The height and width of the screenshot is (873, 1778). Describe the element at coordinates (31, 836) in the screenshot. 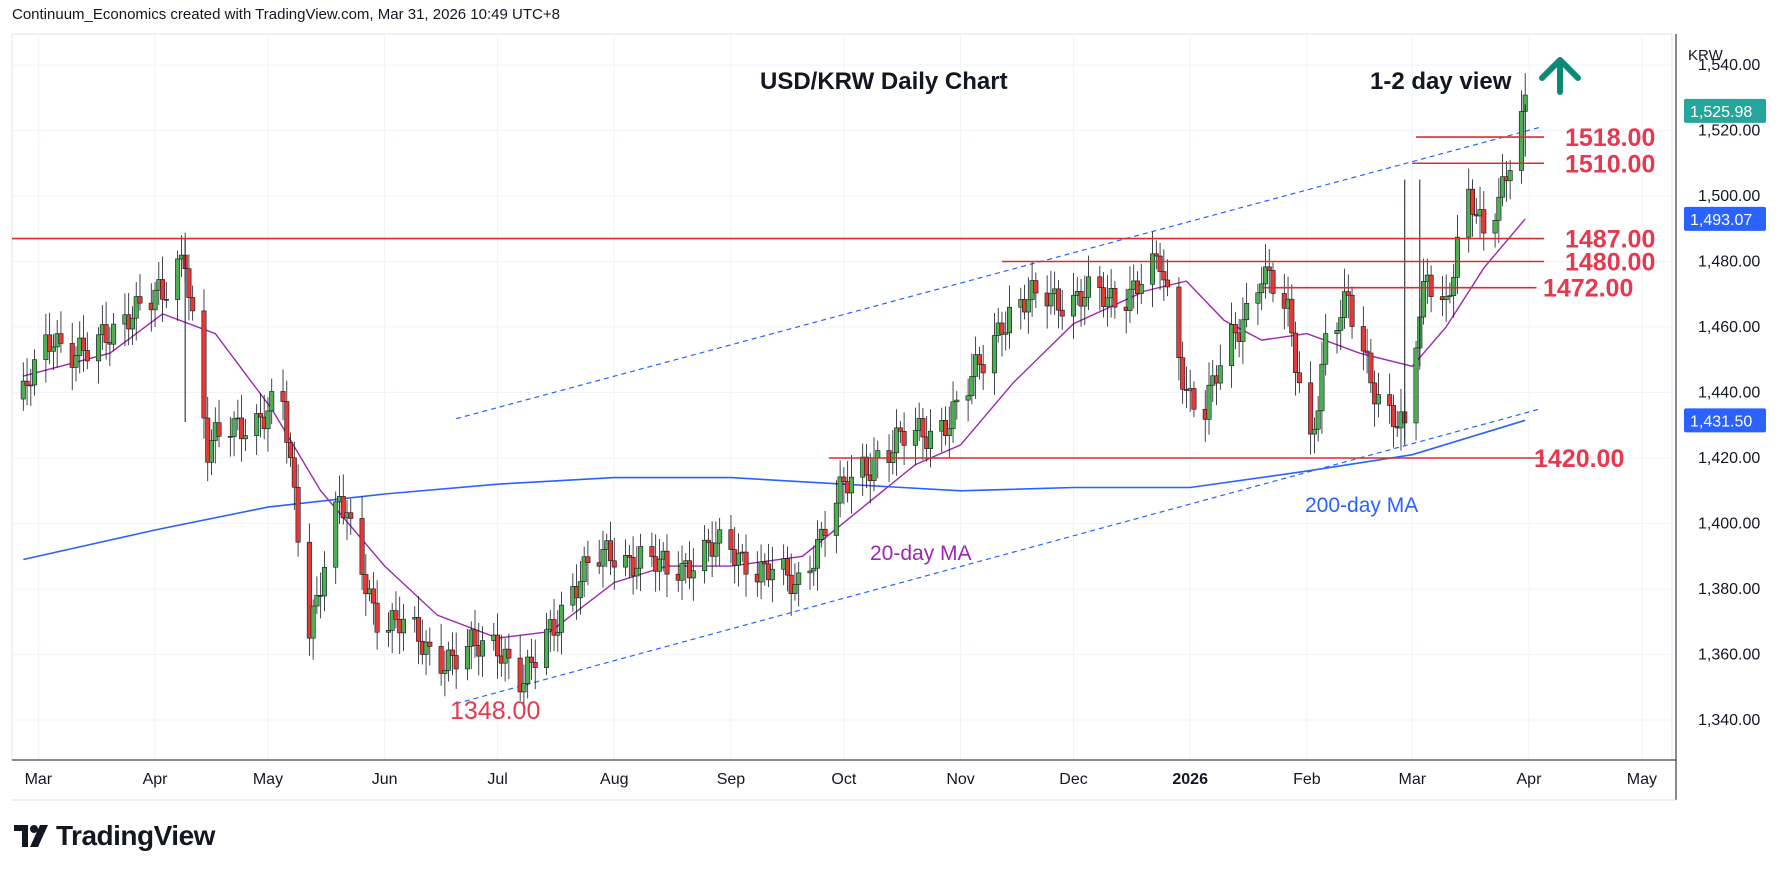

I see `tradingview-logo-icon` at that location.